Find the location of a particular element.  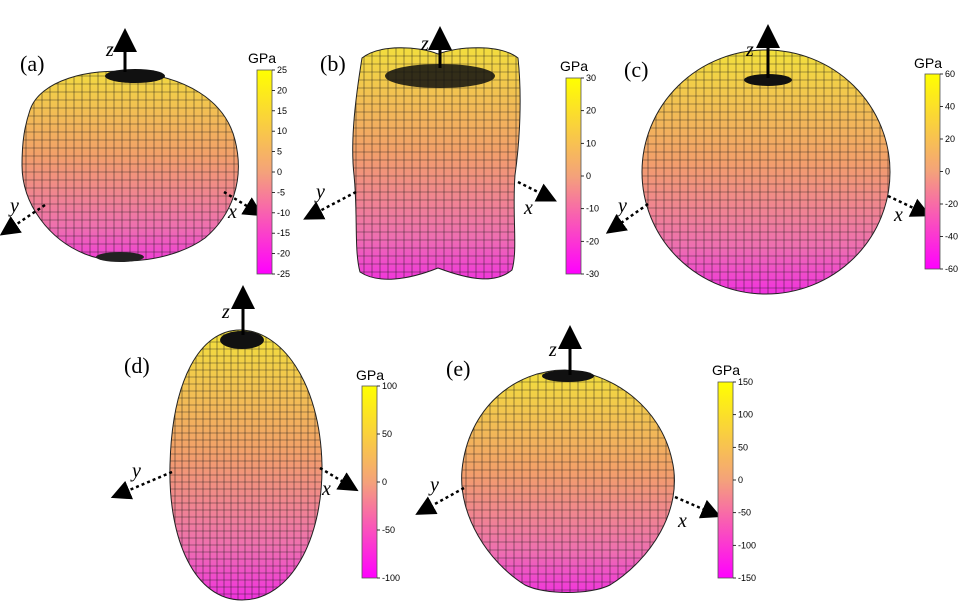

panel-label: (b) is located at coordinates (333, 63).